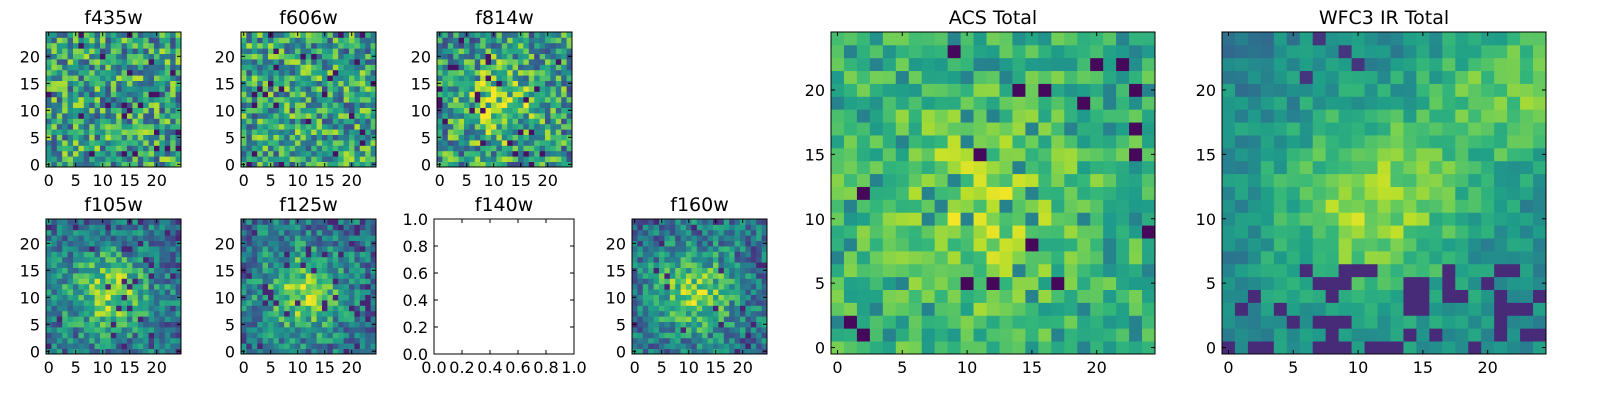 The height and width of the screenshot is (400, 1600). What do you see at coordinates (494, 180) in the screenshot?
I see `x-tick-label: 10` at bounding box center [494, 180].